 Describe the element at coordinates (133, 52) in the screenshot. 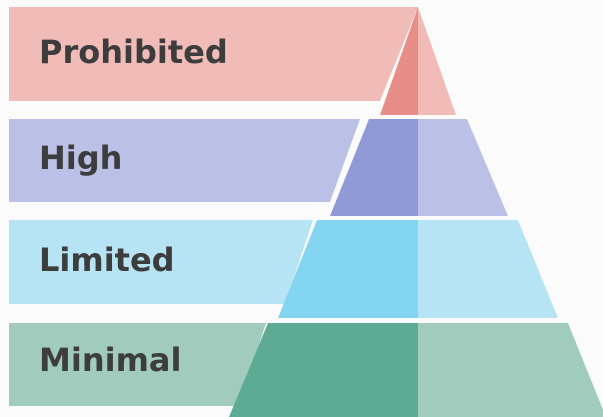

I see `tier-label-prohibited: Prohibited` at that location.